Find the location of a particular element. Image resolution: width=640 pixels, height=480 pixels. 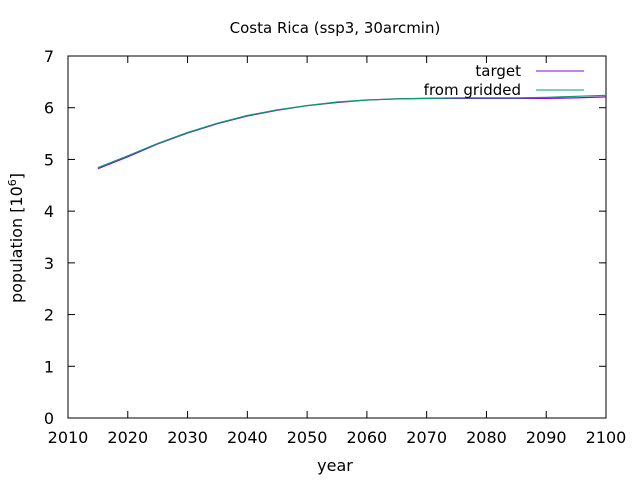

y-axis-label: population [106] is located at coordinates (16, 238).